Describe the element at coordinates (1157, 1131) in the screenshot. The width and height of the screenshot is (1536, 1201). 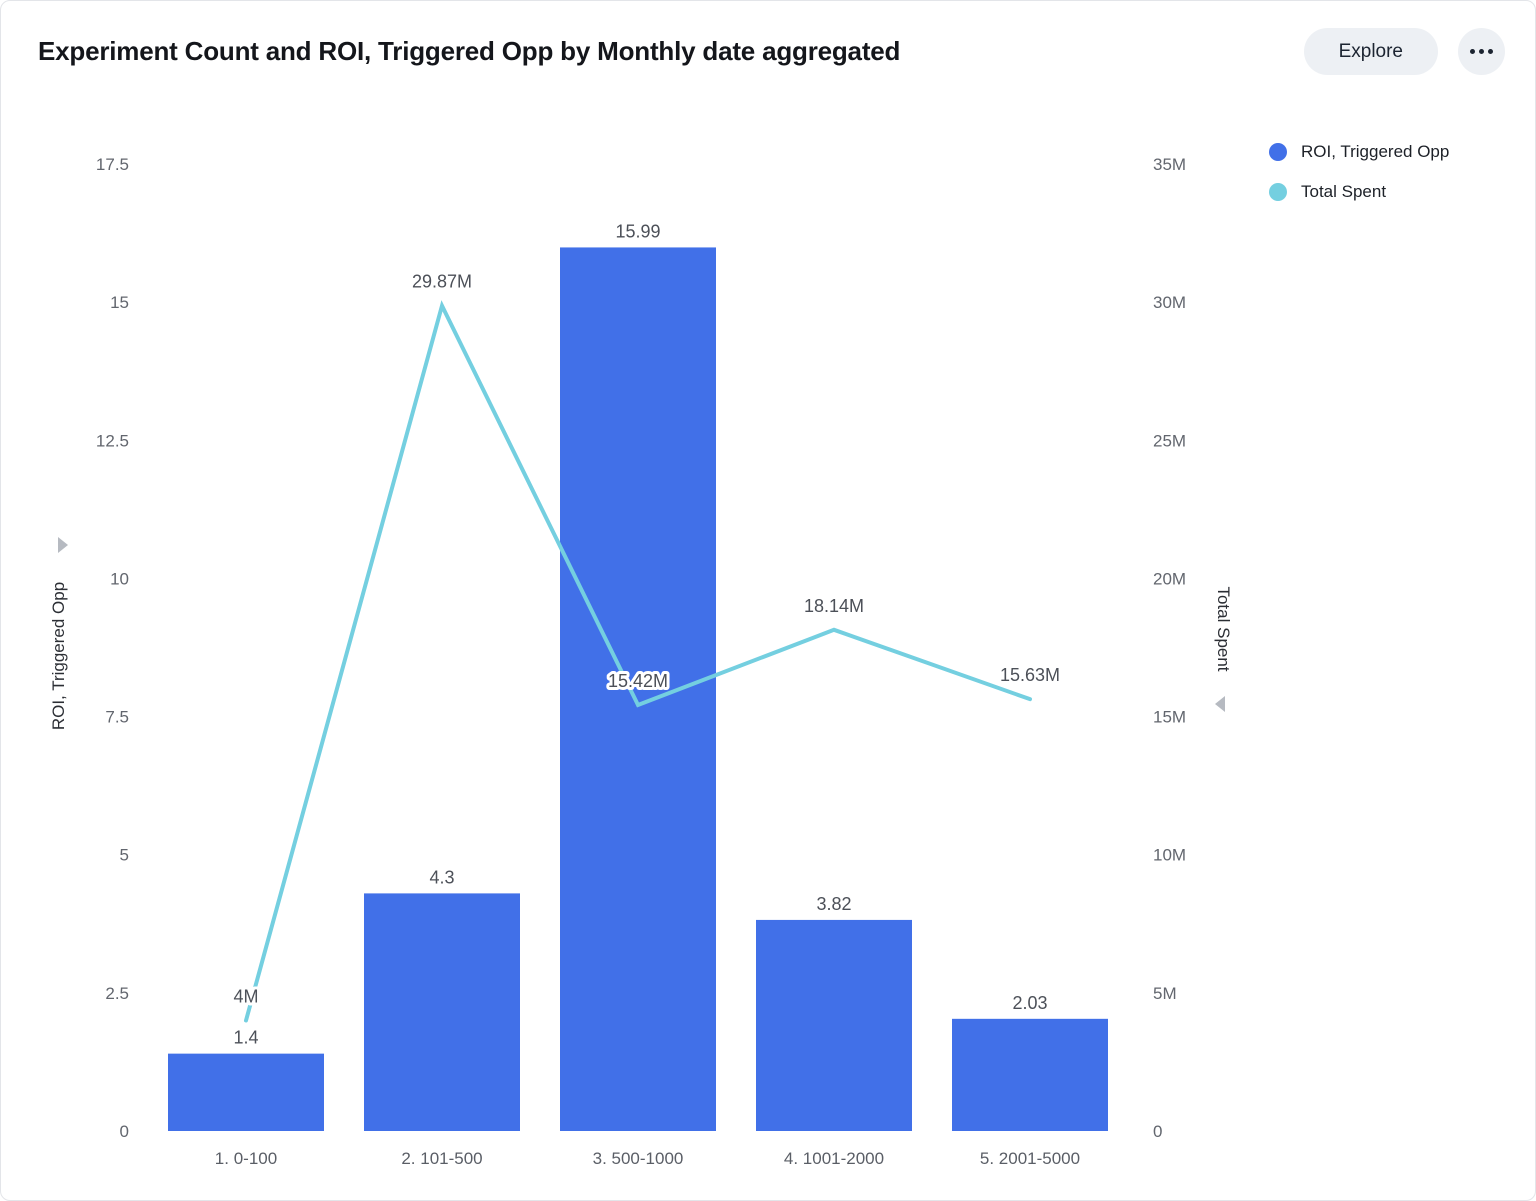
I see `right-axis-tick-label: 0` at that location.